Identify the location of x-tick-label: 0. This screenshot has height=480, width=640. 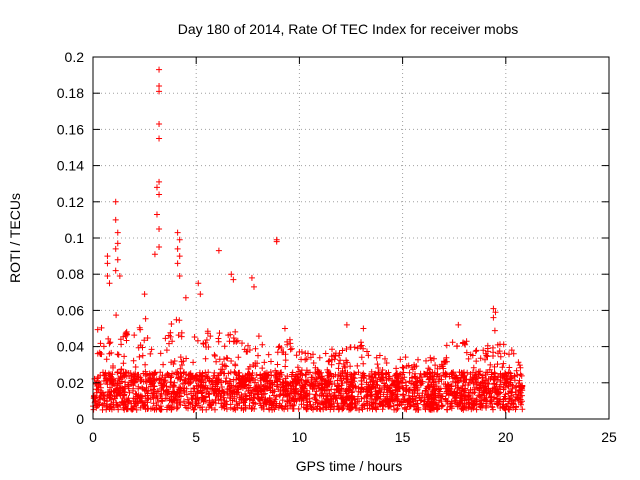
(93, 437).